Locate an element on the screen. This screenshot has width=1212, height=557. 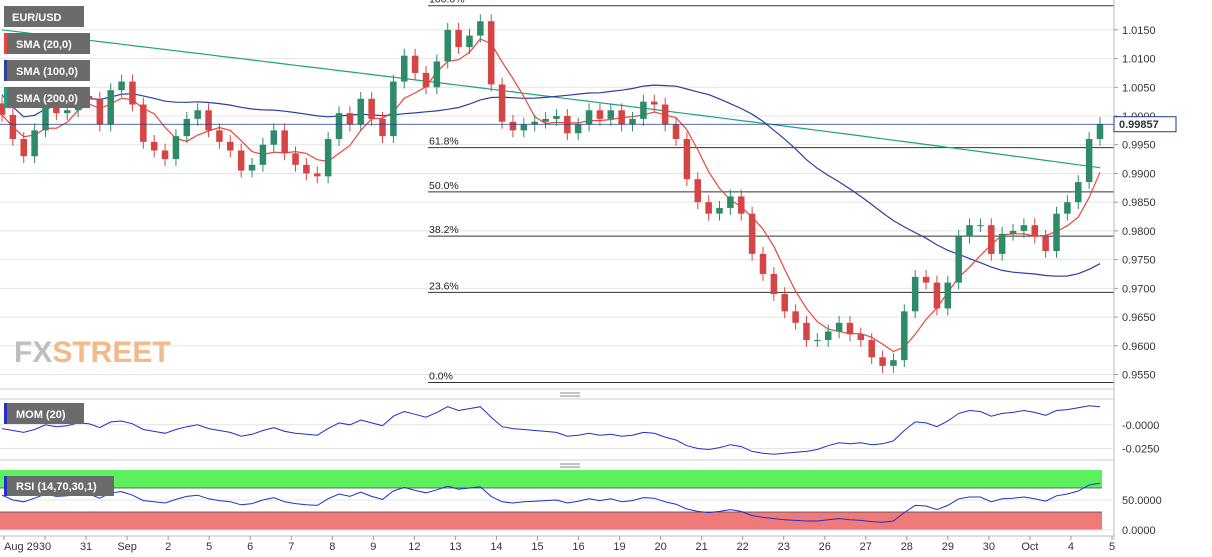
mom-tick-label-1: -0.0250 is located at coordinates (1140, 450).